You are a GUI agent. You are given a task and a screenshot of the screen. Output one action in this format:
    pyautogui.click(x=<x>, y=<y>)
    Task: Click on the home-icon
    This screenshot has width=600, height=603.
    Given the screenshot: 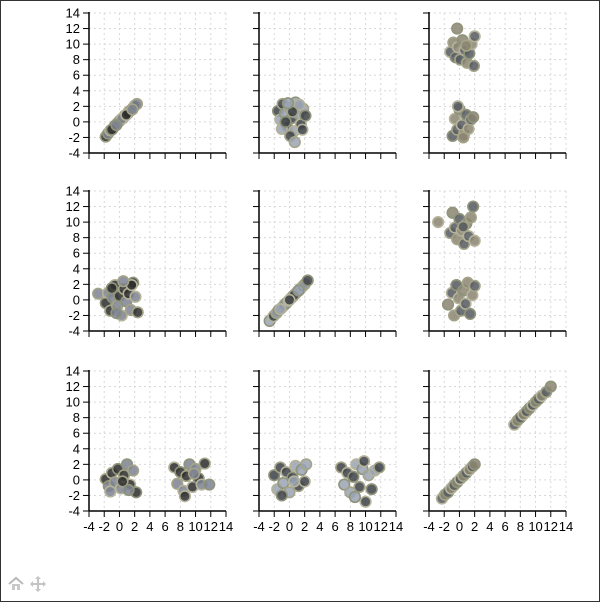 What is the action you would take?
    pyautogui.click(x=16, y=584)
    